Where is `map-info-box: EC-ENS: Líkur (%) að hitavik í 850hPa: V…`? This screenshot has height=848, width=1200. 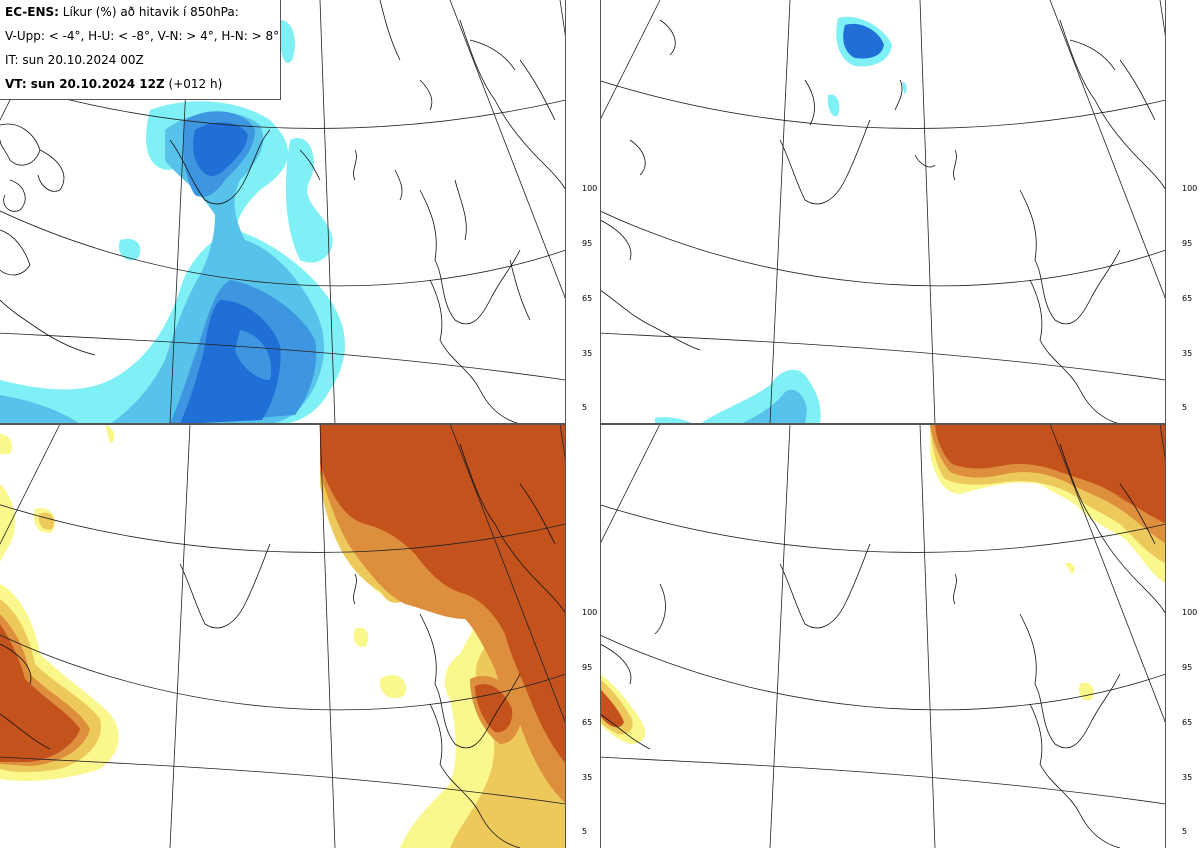 map-info-box: EC-ENS: Líkur (%) að hitavik í 850hPa: V… is located at coordinates (140, 50).